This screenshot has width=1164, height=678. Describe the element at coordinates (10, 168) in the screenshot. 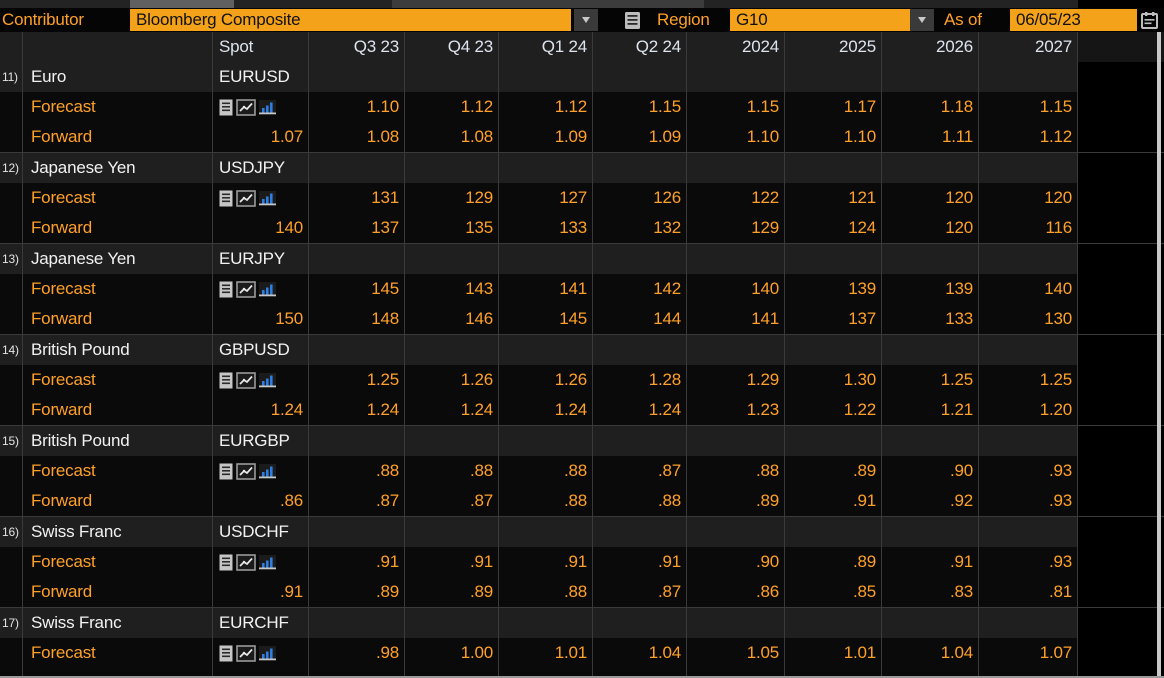

I see `row-number: 12)` at that location.